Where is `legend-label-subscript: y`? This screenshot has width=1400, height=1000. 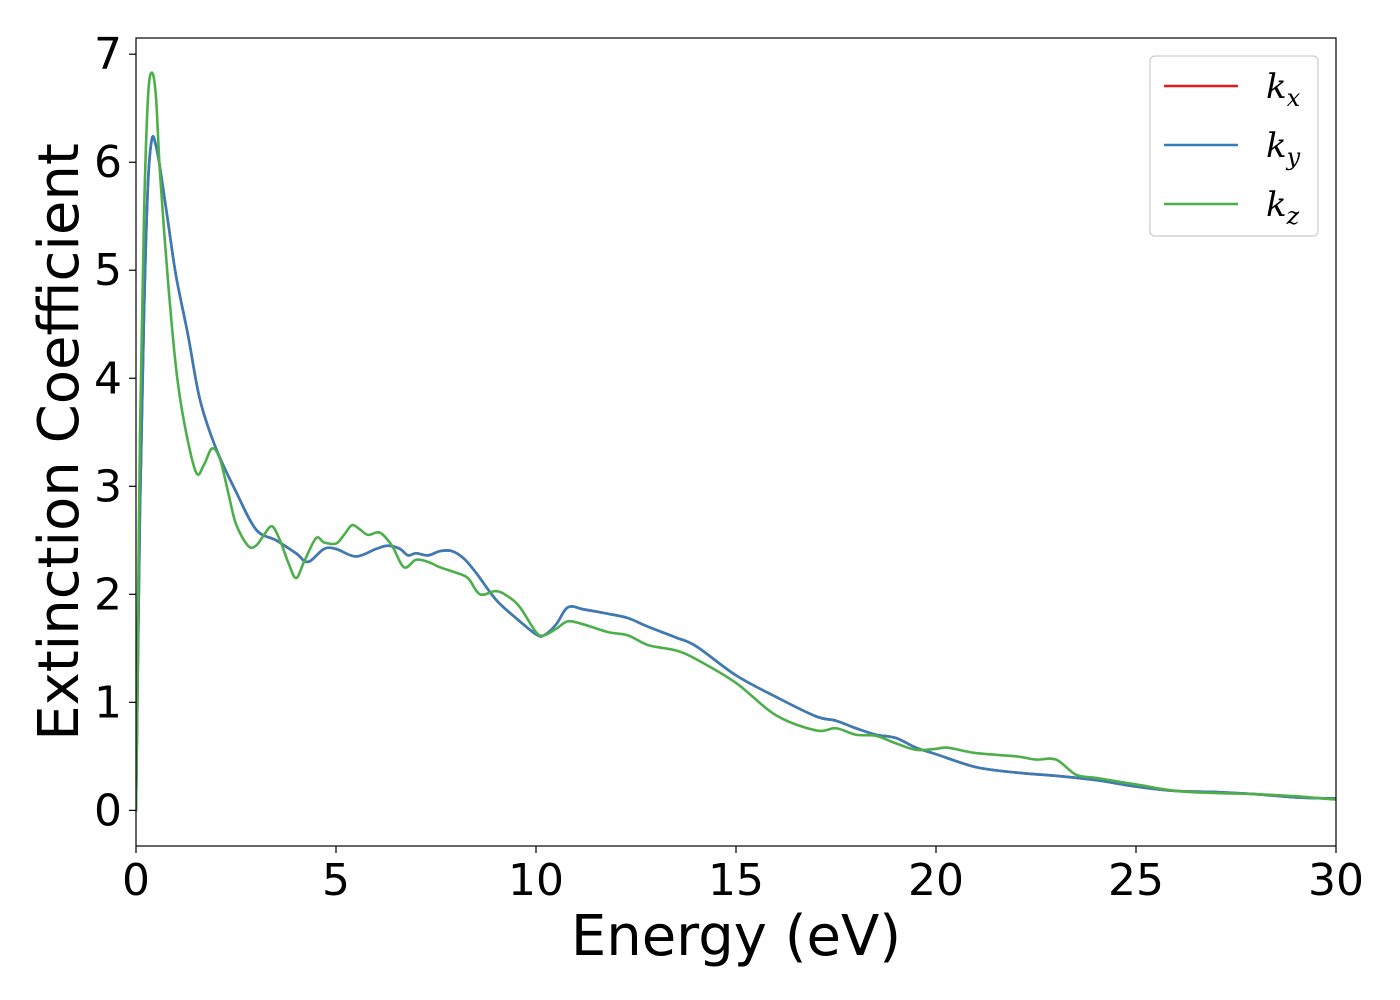 legend-label-subscript: y is located at coordinates (1293, 157).